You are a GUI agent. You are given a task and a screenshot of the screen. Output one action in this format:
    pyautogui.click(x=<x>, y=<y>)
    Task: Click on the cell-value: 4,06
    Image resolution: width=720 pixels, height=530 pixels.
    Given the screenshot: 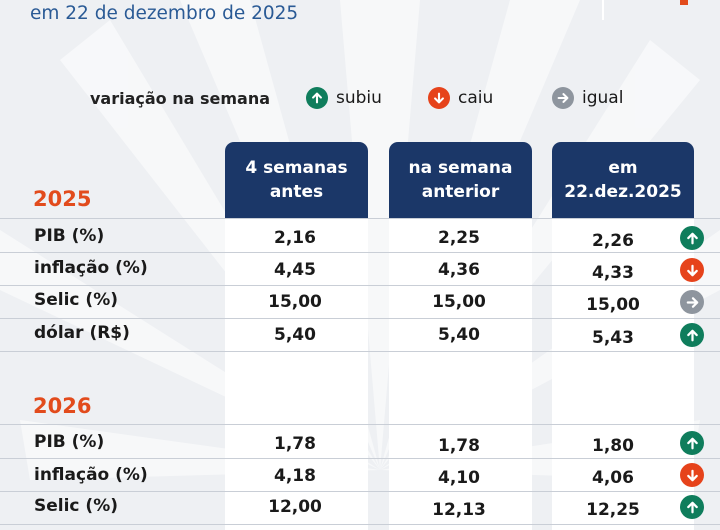 What is the action you would take?
    pyautogui.click(x=613, y=478)
    